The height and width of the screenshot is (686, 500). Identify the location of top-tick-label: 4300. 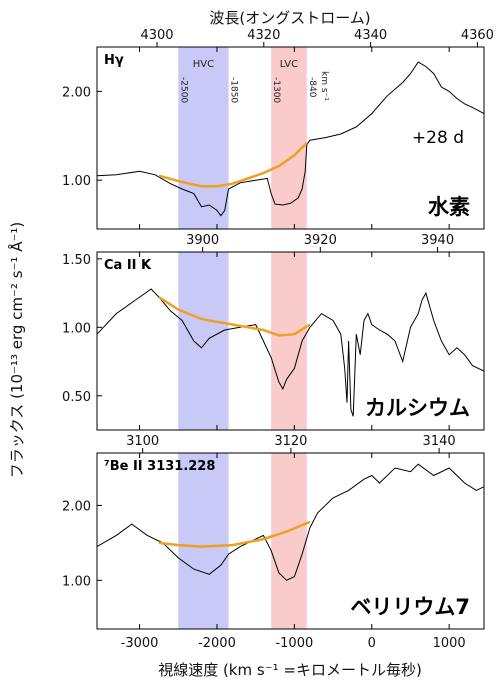
(156, 35).